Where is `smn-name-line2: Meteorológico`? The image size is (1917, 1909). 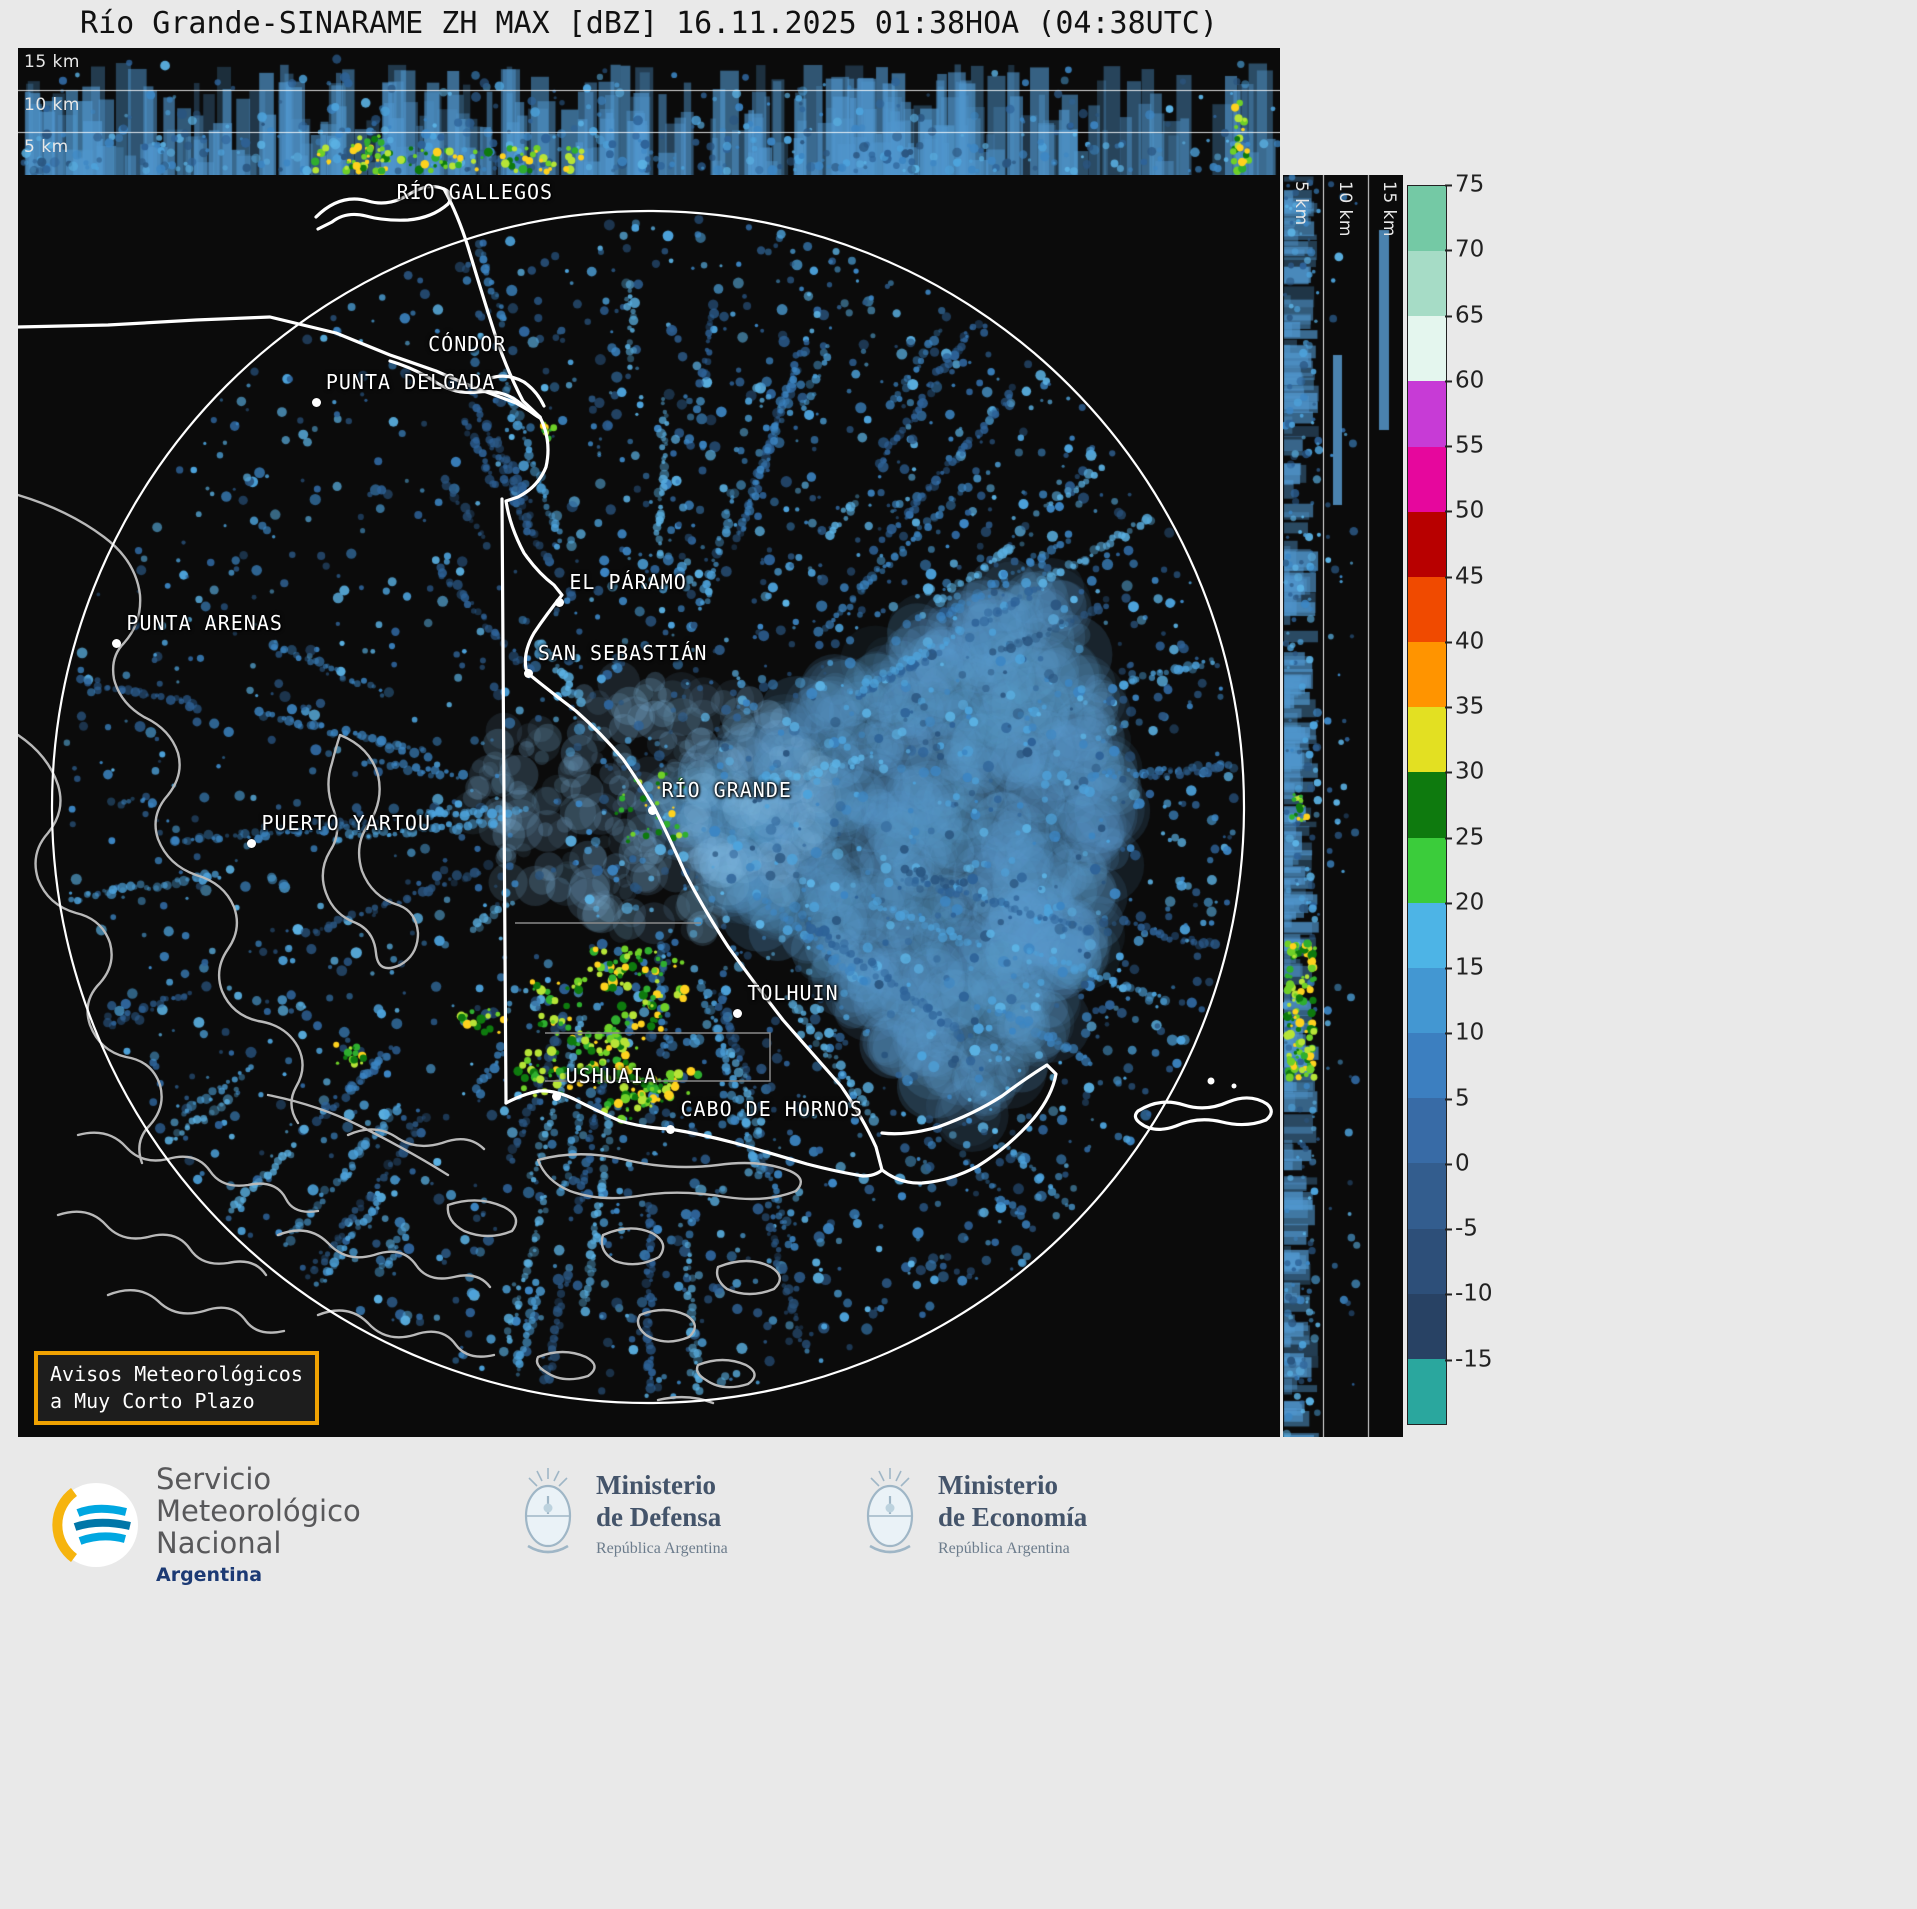 smn-name-line2: Meteorológico is located at coordinates (258, 1510).